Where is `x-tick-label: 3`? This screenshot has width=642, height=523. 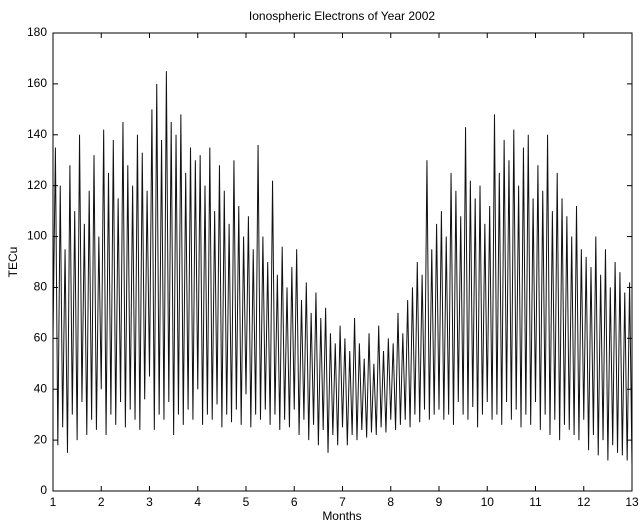
x-tick-label: 3 is located at coordinates (149, 502).